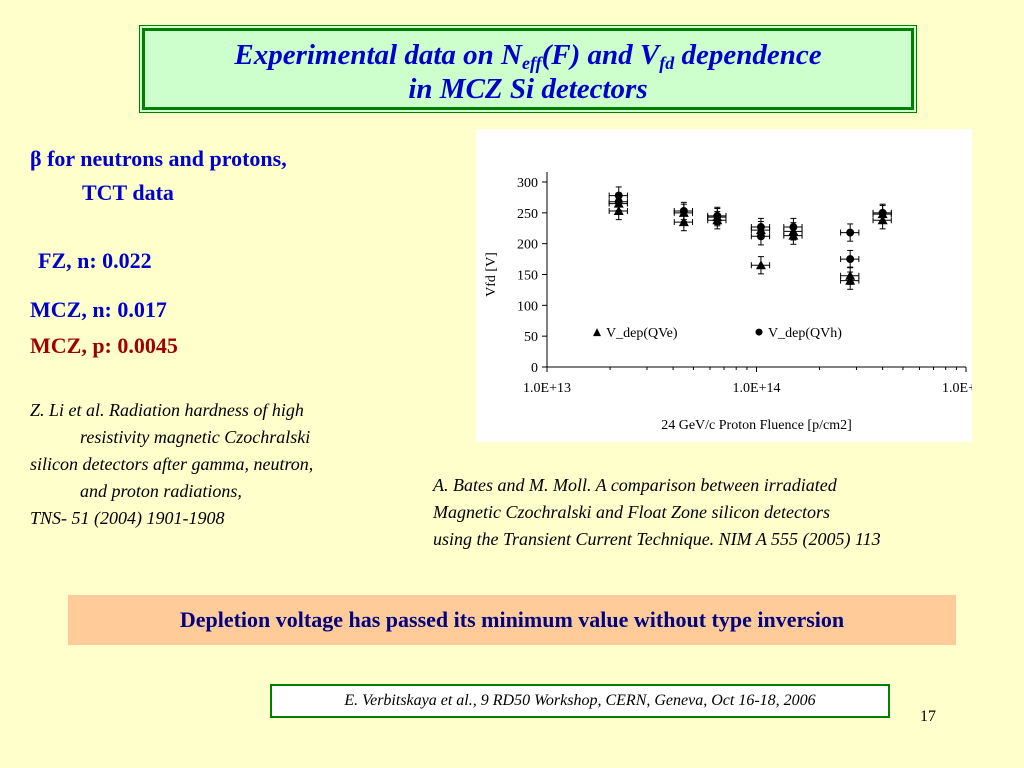 The image size is (1024, 768). Describe the element at coordinates (167, 410) in the screenshot. I see `ref-line: Z. Li et al. Radiation hardness of high` at that location.